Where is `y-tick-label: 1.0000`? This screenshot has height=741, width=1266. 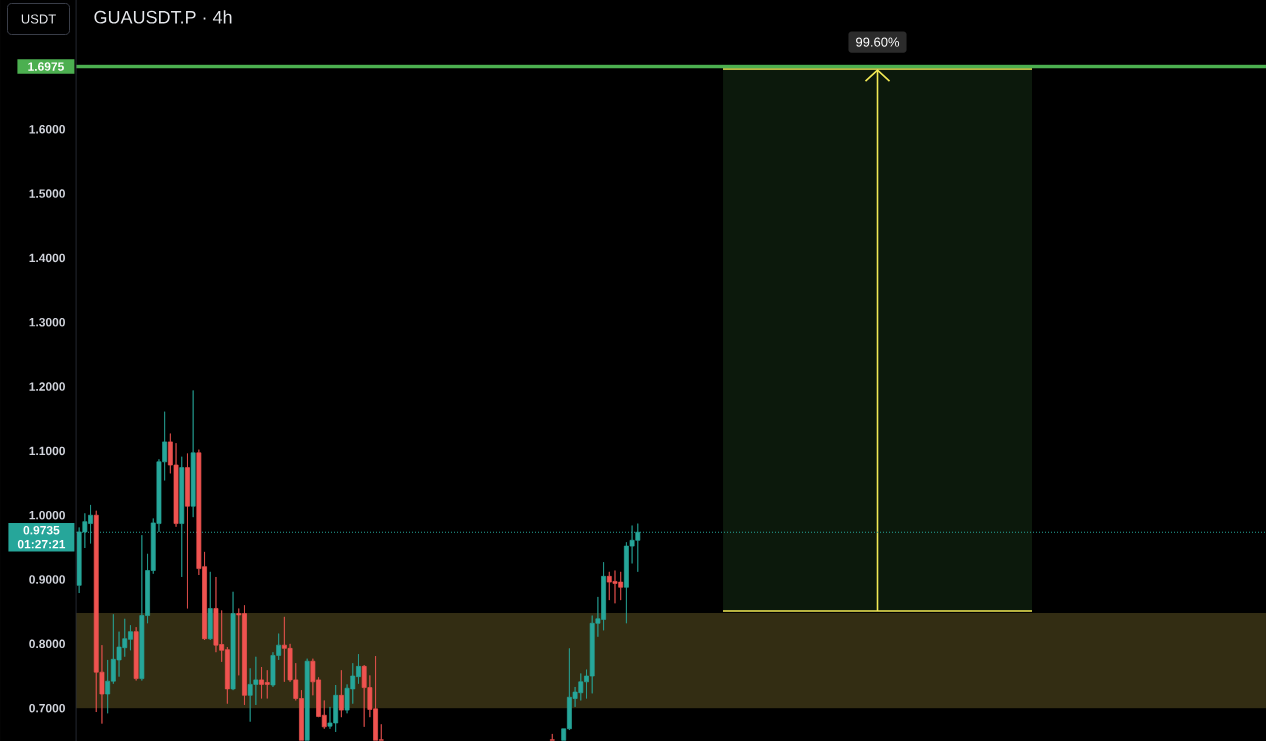 y-tick-label: 1.0000 is located at coordinates (47, 515).